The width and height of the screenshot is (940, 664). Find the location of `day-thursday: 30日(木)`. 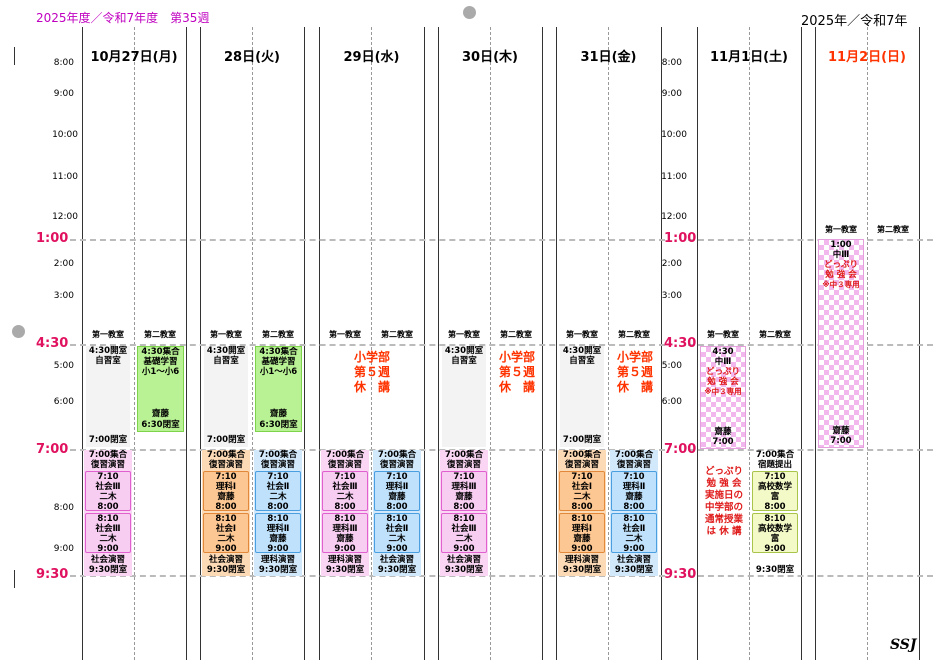

day-thursday: 30日(木) is located at coordinates (490, 57).